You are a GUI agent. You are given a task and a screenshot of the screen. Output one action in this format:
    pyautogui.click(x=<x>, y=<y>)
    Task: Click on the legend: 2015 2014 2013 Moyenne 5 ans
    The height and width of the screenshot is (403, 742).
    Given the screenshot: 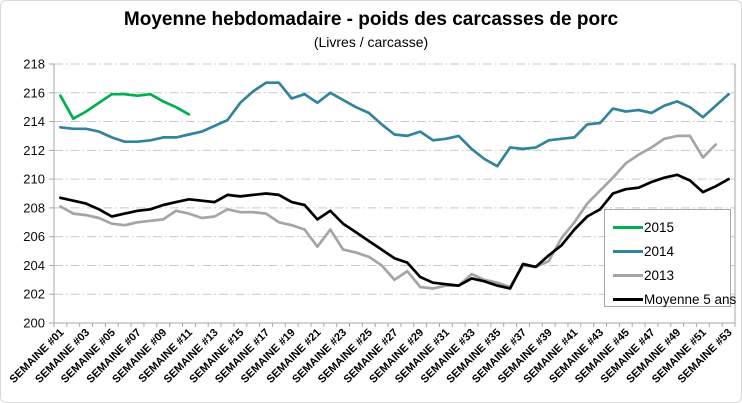 What is the action you would take?
    pyautogui.click(x=670, y=258)
    